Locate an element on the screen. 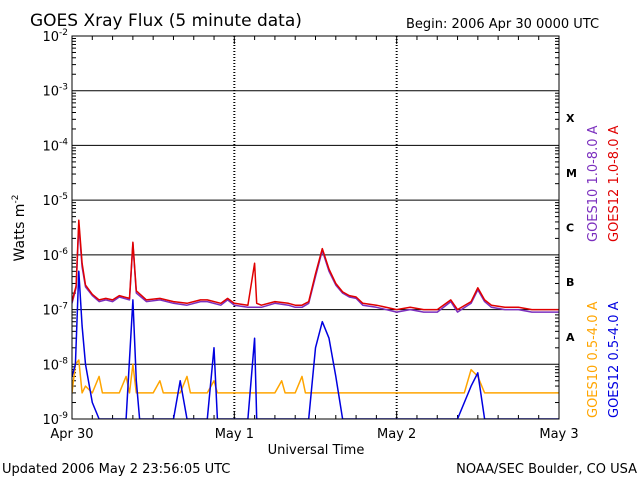  svg-text: Watts m-2 is located at coordinates (19, 228).